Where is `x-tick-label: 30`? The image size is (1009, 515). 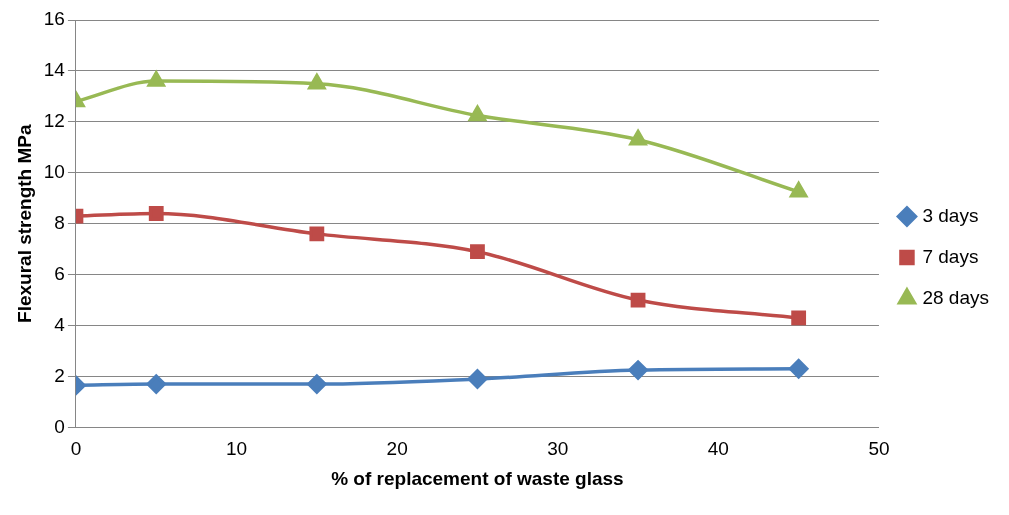
x-tick-label: 30 is located at coordinates (558, 449).